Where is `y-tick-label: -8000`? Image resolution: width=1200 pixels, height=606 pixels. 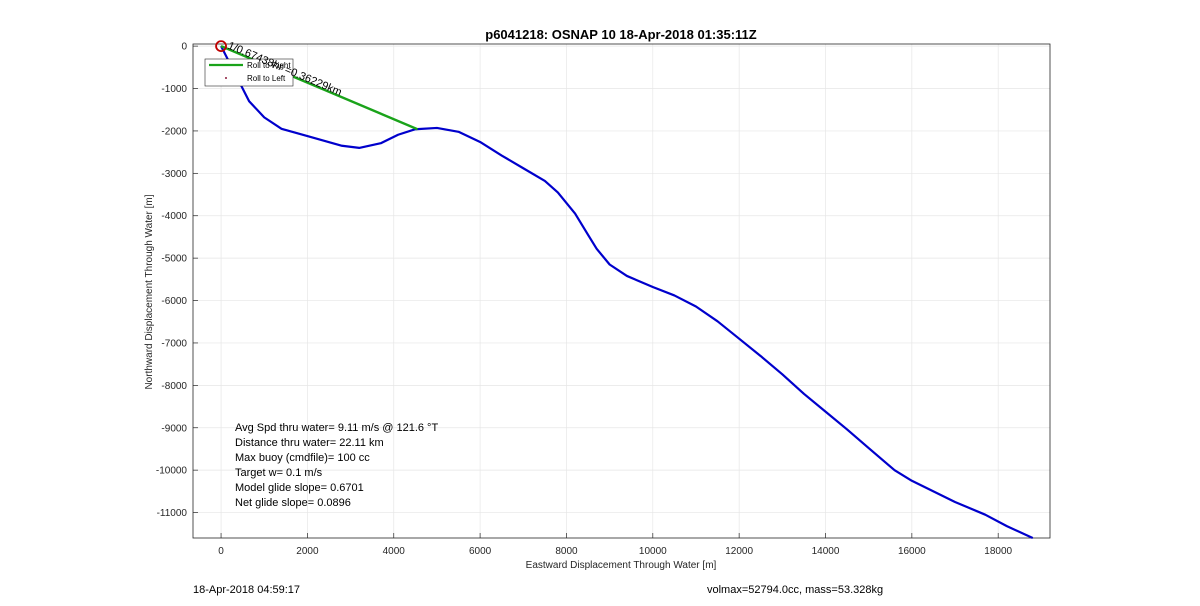
y-tick-label: -8000 is located at coordinates (174, 386).